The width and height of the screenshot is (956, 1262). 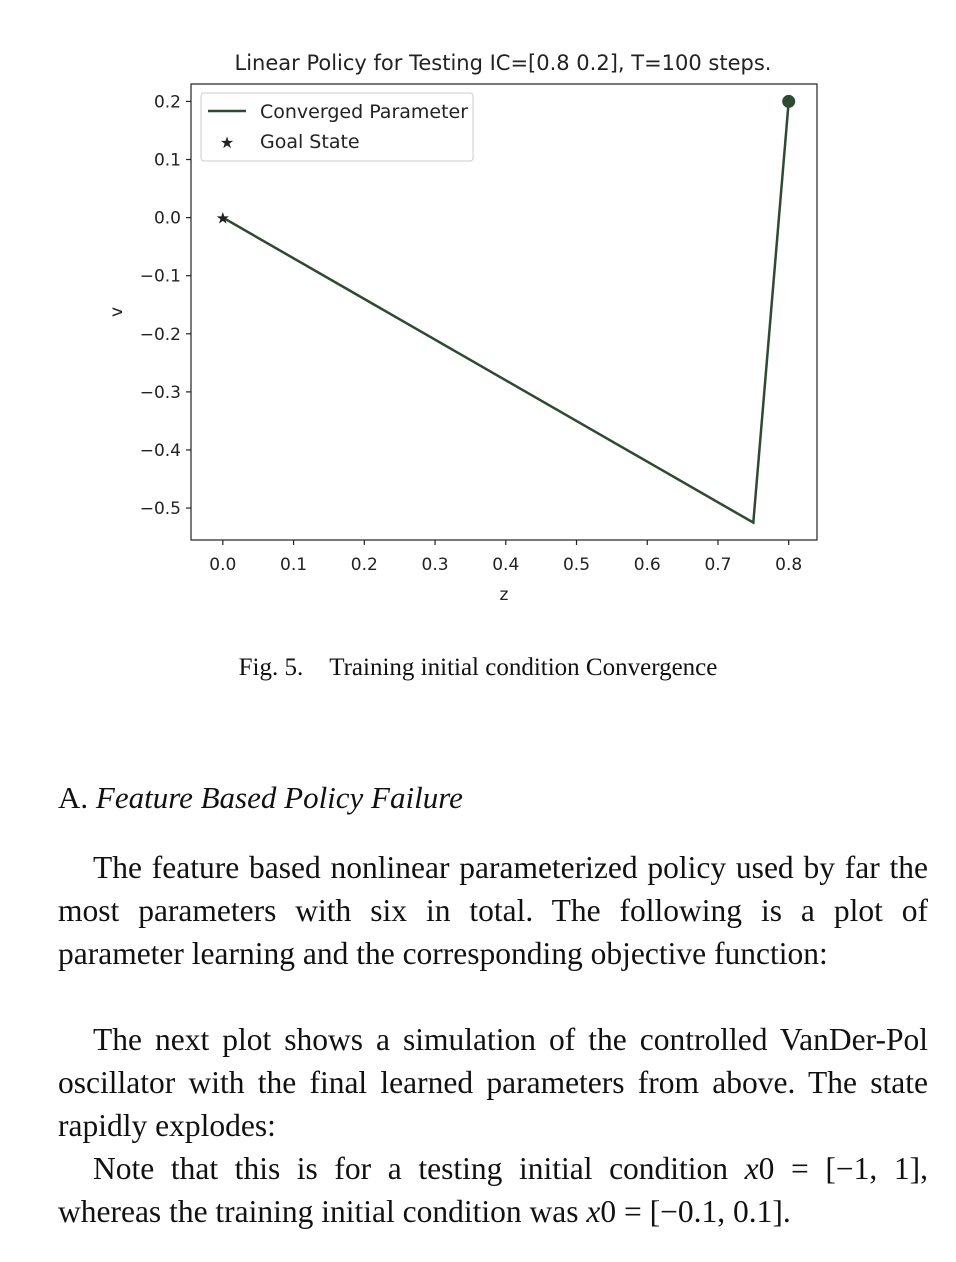 I want to click on x-tick-label: 0.8, so click(x=788, y=565).